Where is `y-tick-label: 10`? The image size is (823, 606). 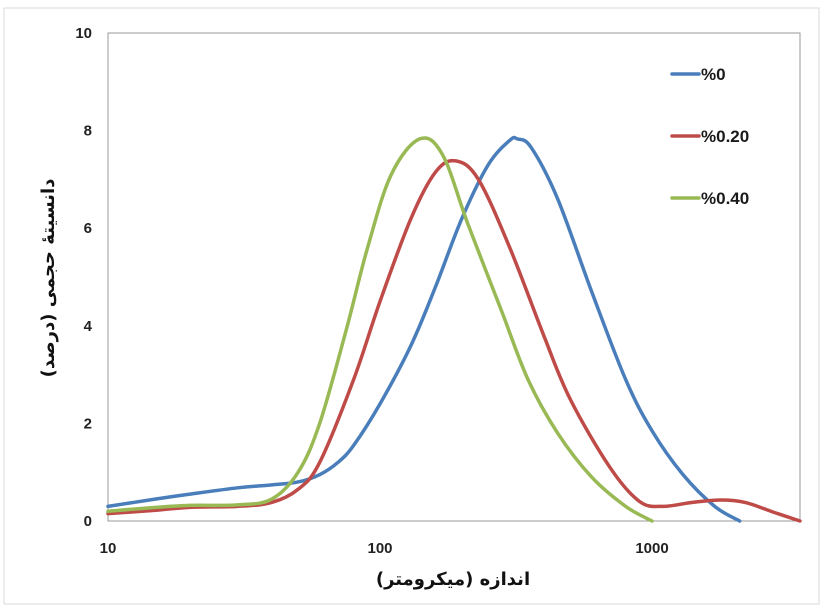 y-tick-label: 10 is located at coordinates (83, 33).